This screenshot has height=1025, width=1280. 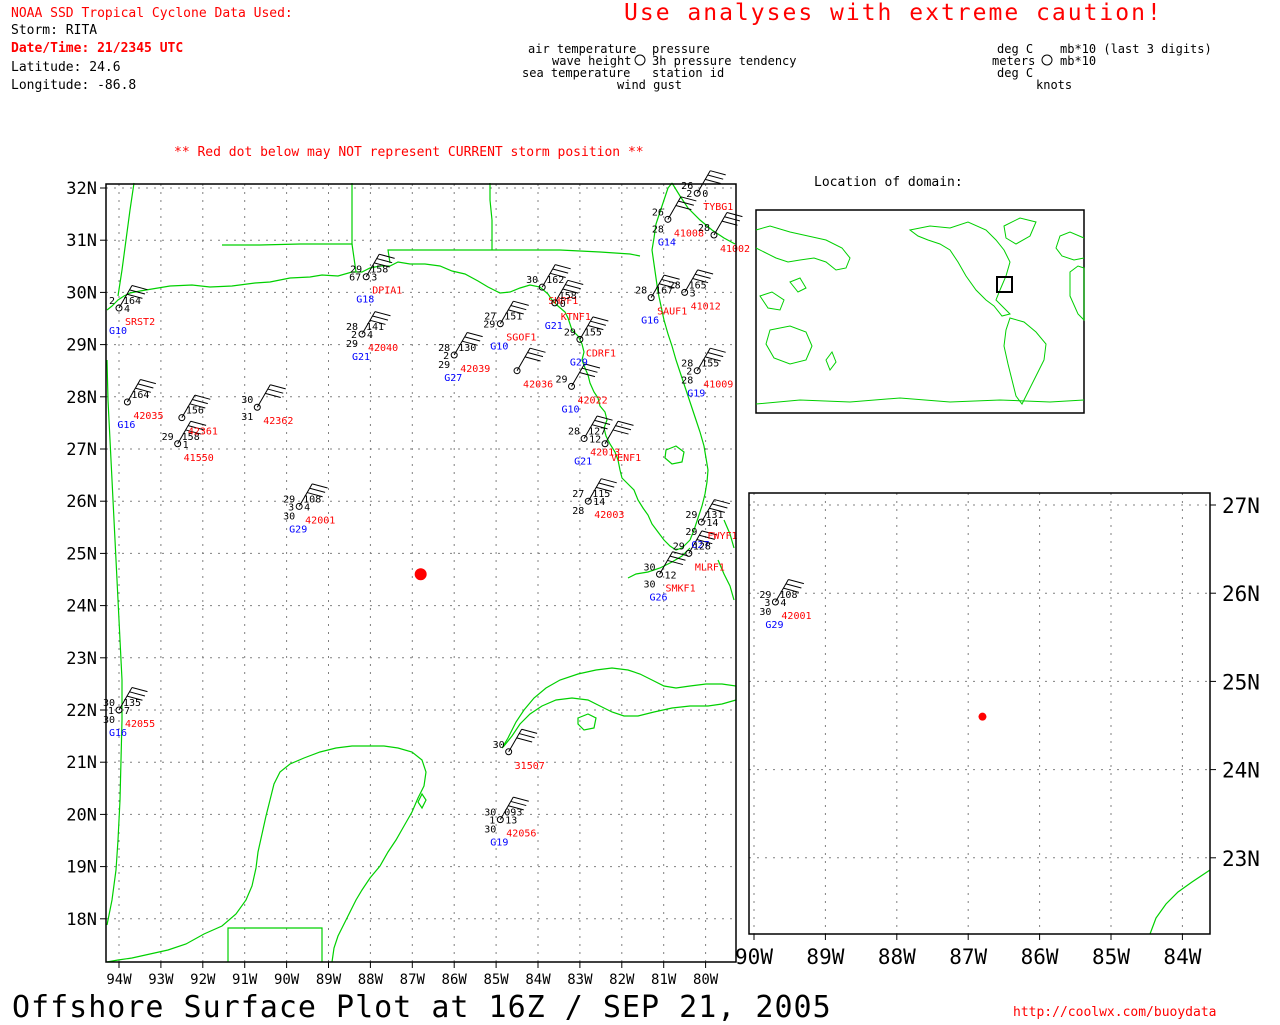 What do you see at coordinates (1182, 957) in the screenshot?
I see `inset-lon-label: 84W` at bounding box center [1182, 957].